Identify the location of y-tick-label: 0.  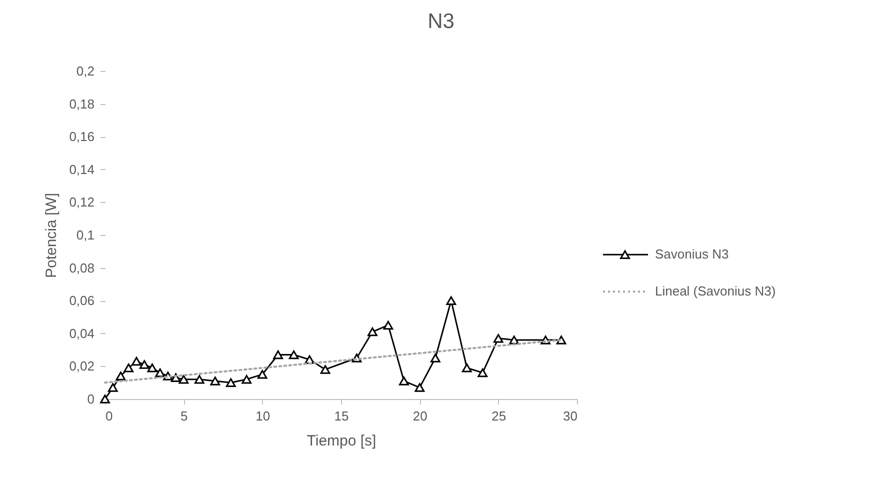
(90, 399).